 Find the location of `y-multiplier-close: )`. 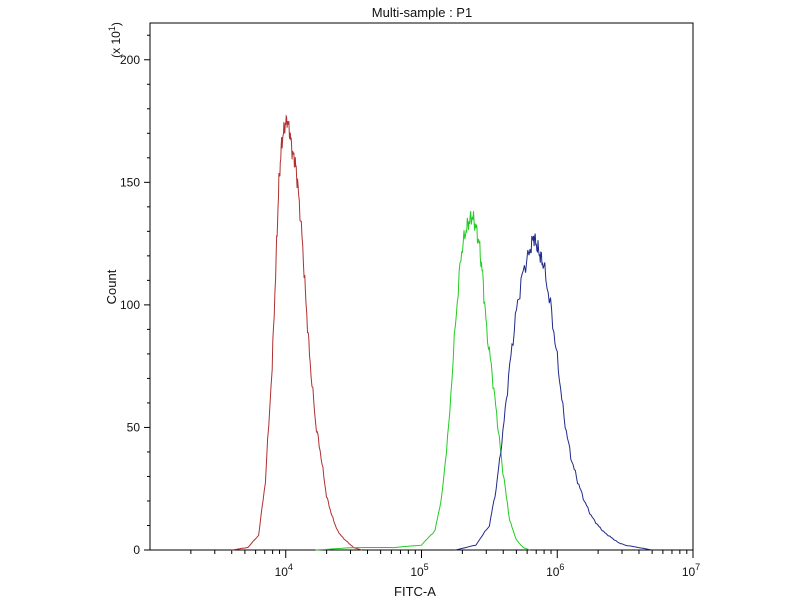

y-multiplier-close: ) is located at coordinates (116, 24).